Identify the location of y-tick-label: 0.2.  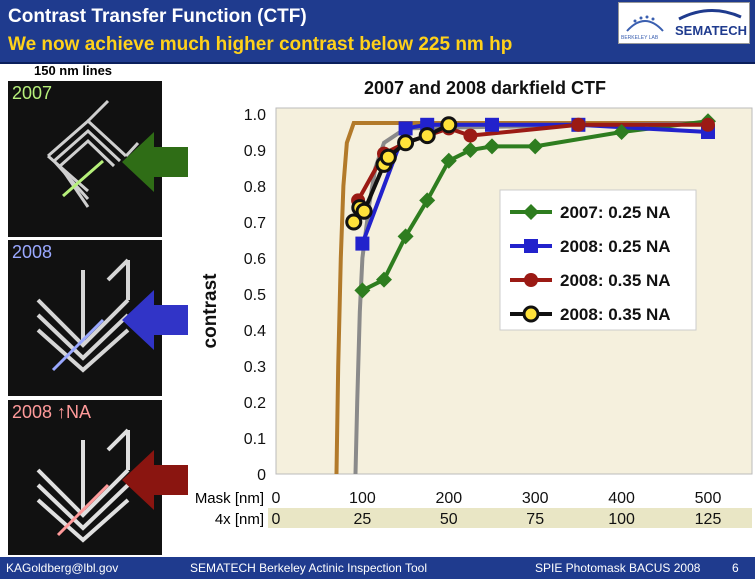
(255, 403).